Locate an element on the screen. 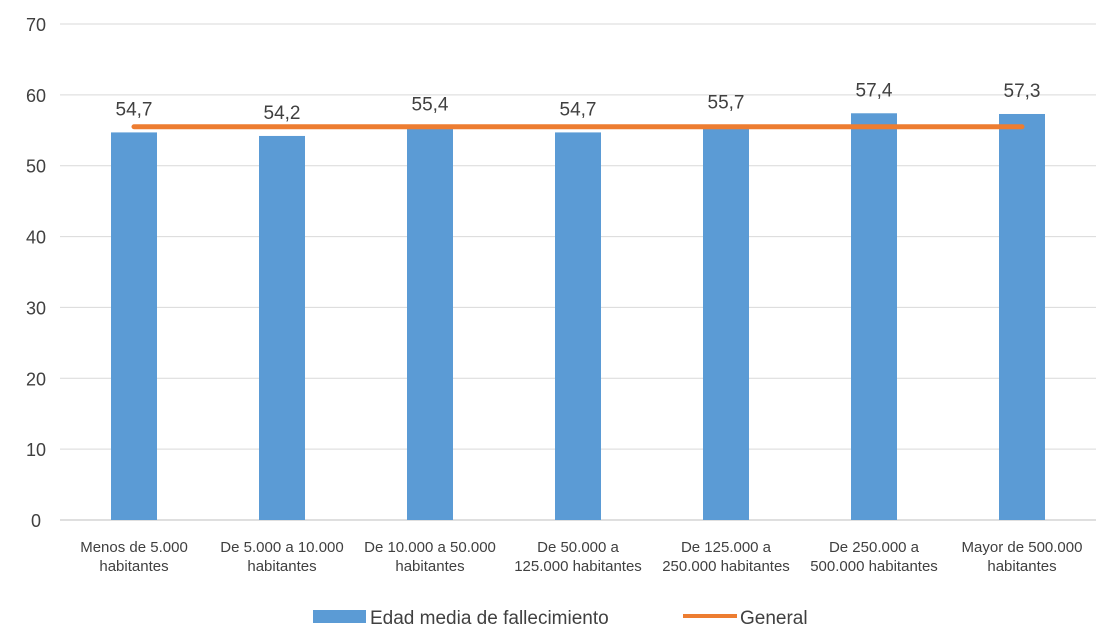  y-tick-label: 60 is located at coordinates (36, 96).